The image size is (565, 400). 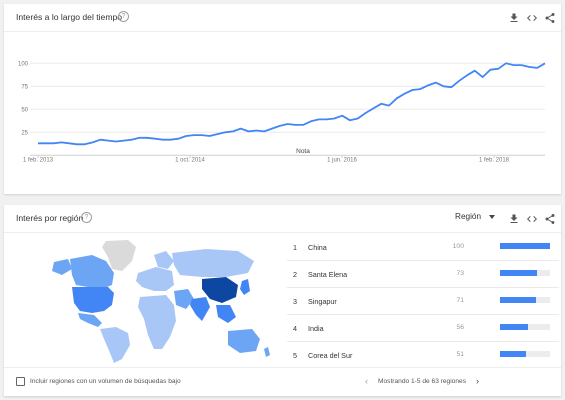 I want to click on region-rank: 5, so click(x=295, y=355).